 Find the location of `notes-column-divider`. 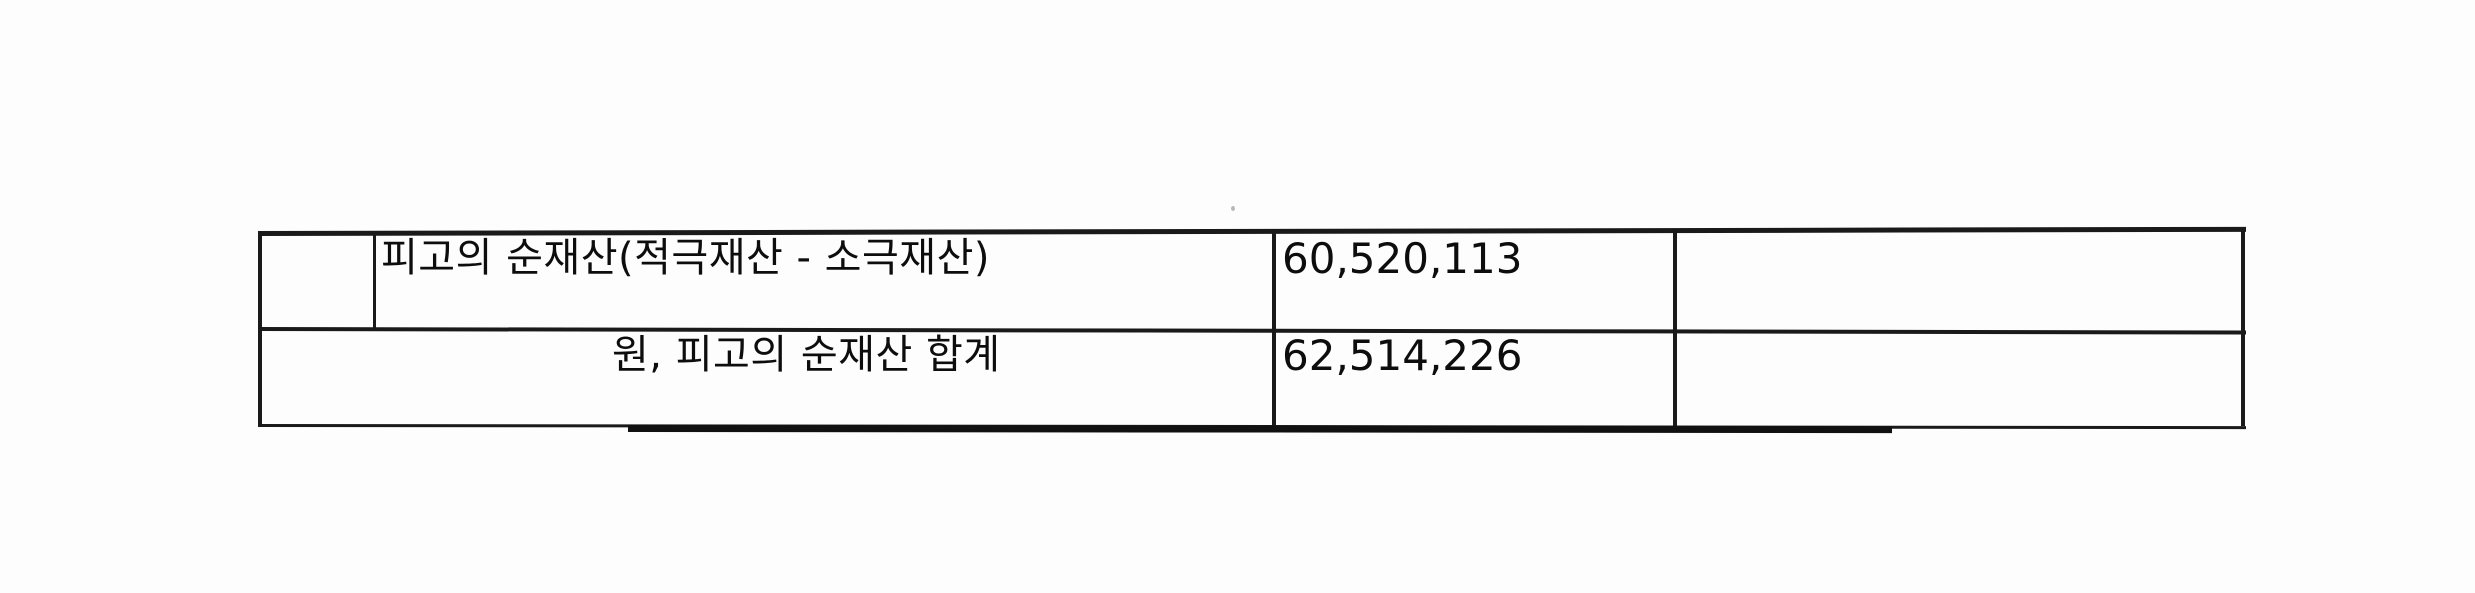

notes-column-divider is located at coordinates (1675, 329).